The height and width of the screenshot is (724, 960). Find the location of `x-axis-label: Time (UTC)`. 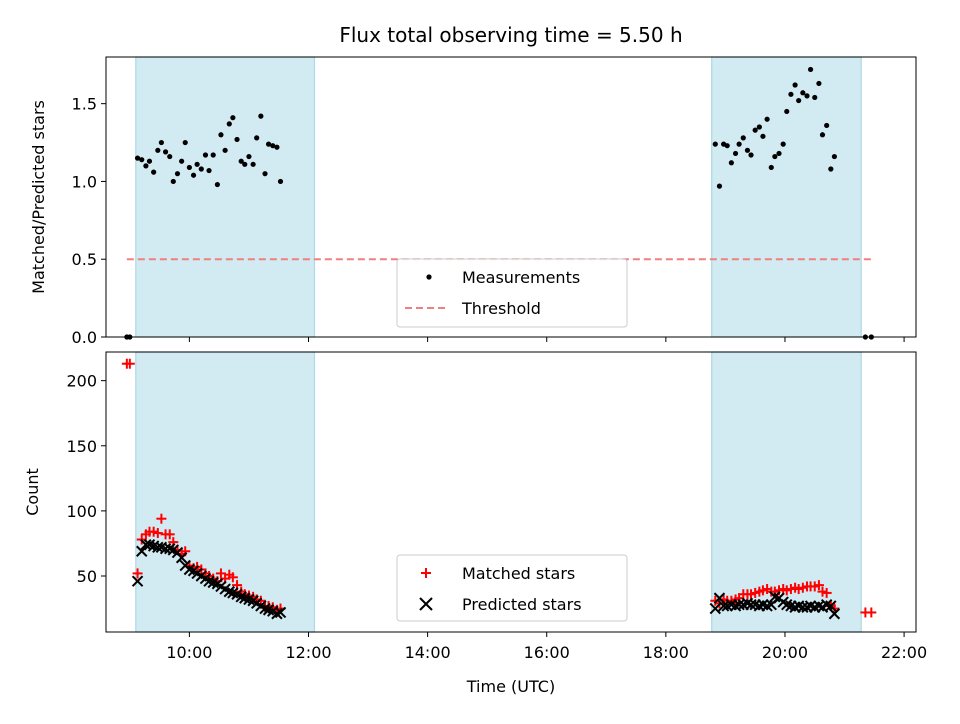

x-axis-label: Time (UTC) is located at coordinates (510, 686).